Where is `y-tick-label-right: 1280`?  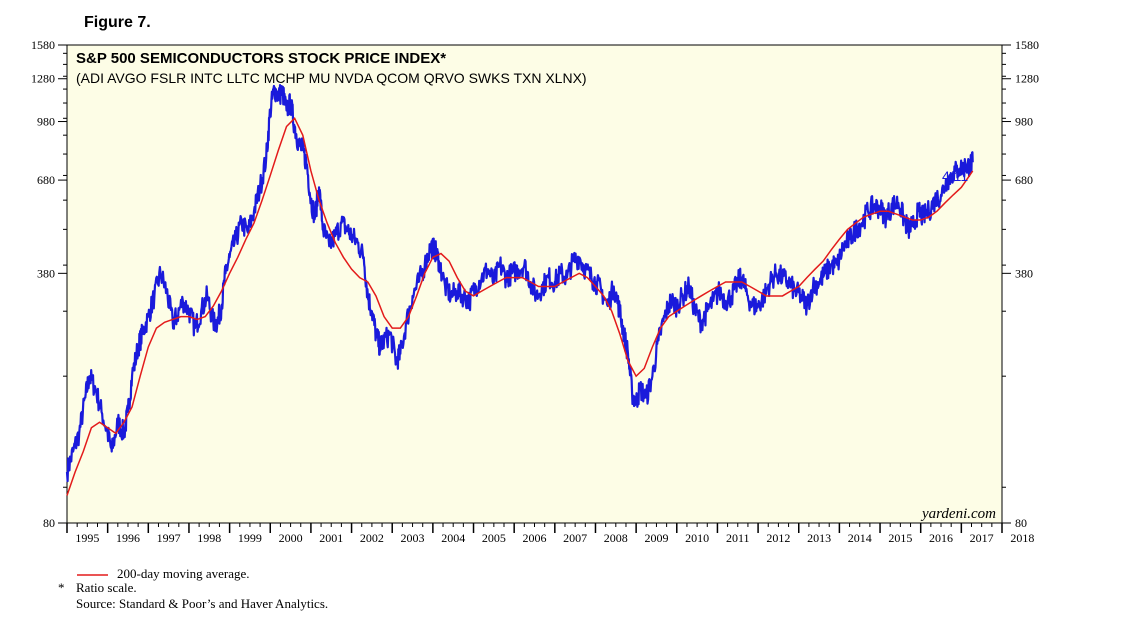 y-tick-label-right: 1280 is located at coordinates (1027, 79).